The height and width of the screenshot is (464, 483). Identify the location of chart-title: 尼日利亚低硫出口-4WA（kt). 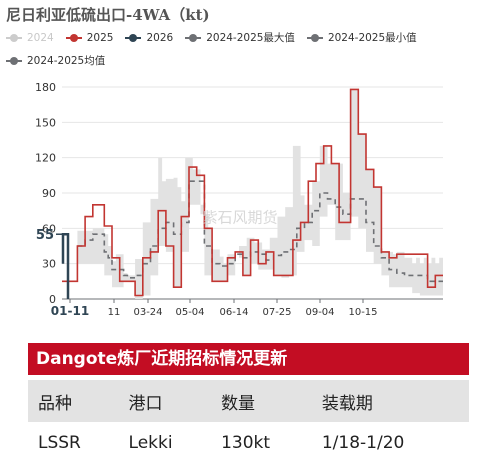
(108, 15).